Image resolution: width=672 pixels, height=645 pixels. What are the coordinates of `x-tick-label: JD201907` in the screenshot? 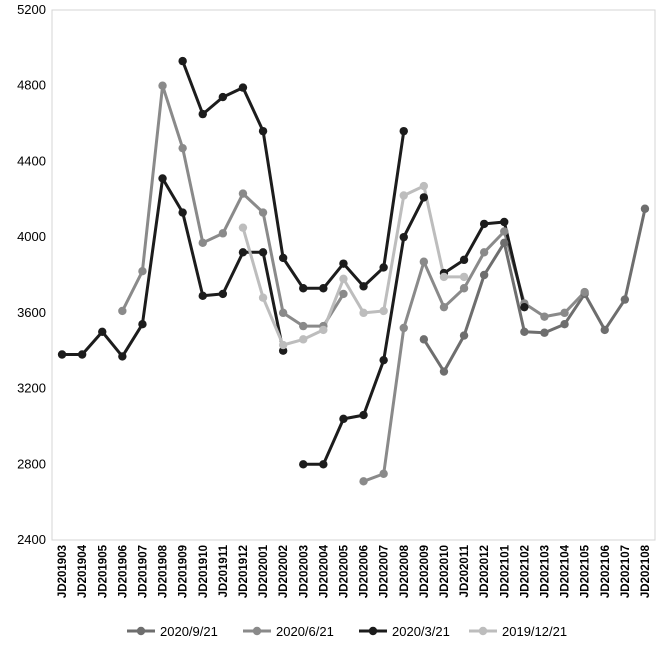 It's located at (143, 571).